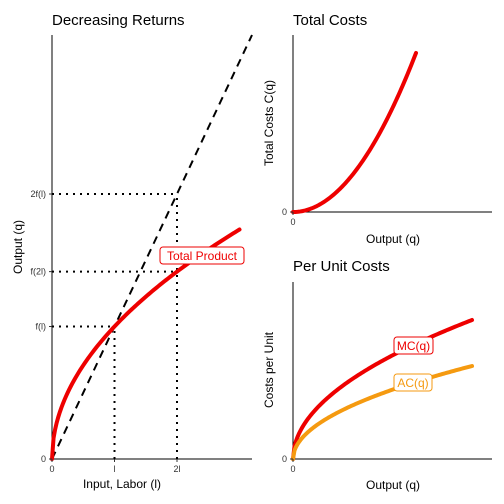 The height and width of the screenshot is (504, 504). What do you see at coordinates (118, 20) in the screenshot?
I see `chart-title: Decreasing Returns` at bounding box center [118, 20].